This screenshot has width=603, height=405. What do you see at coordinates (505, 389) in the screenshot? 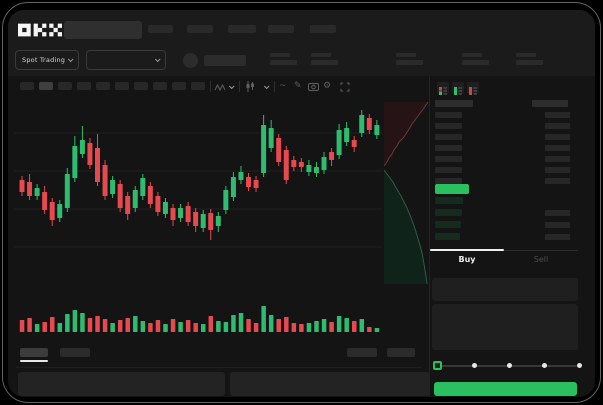
I see `buy-button` at bounding box center [505, 389].